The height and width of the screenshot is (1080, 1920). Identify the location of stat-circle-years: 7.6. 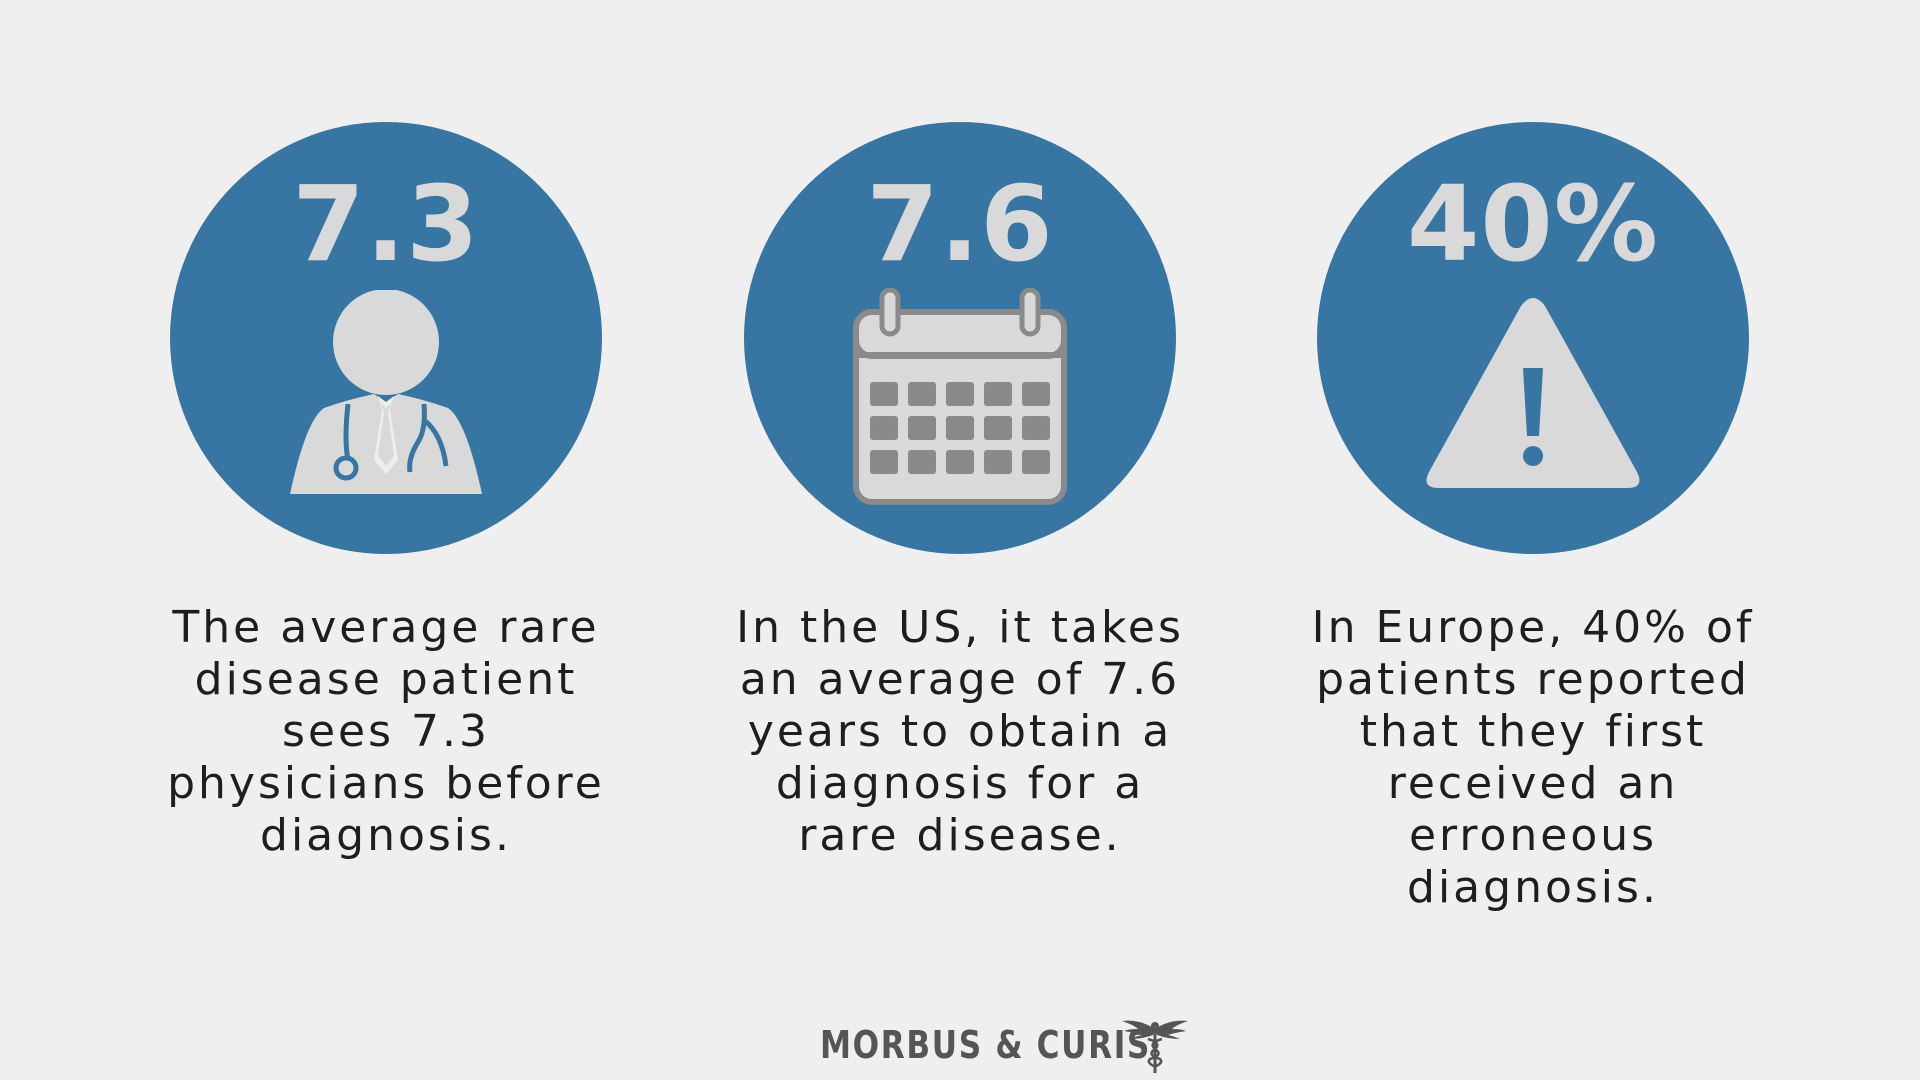
(960, 338).